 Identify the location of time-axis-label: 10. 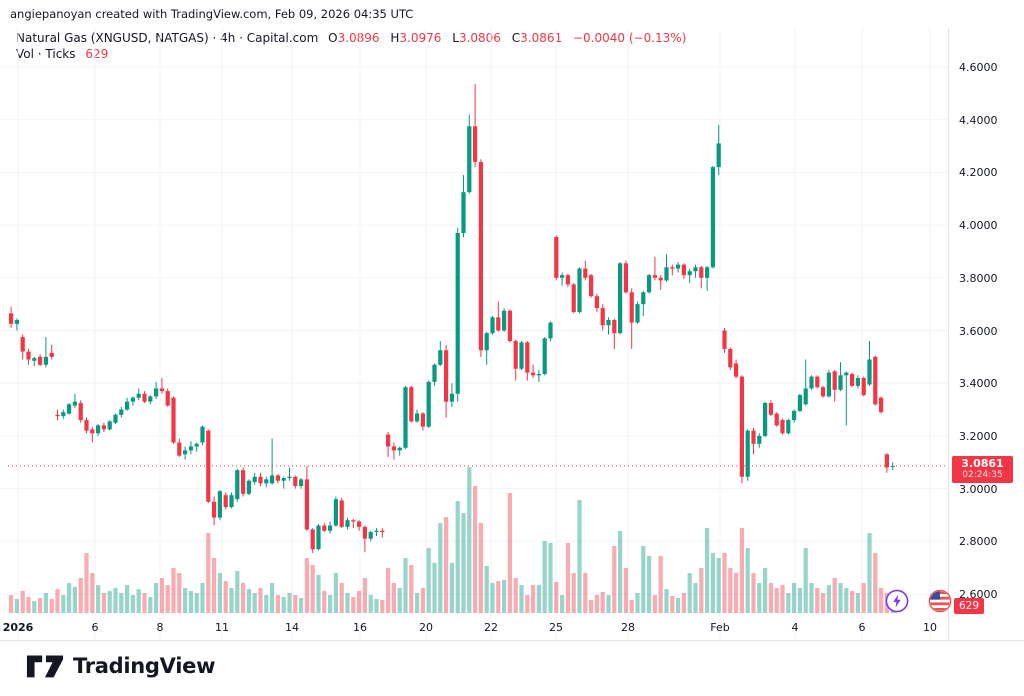
(930, 627).